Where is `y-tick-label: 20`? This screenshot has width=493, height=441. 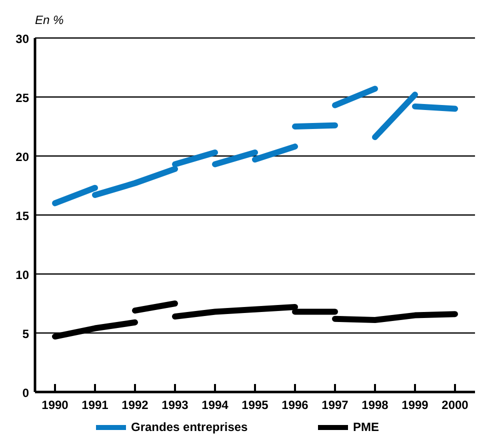 y-tick-label: 20 is located at coordinates (23, 157).